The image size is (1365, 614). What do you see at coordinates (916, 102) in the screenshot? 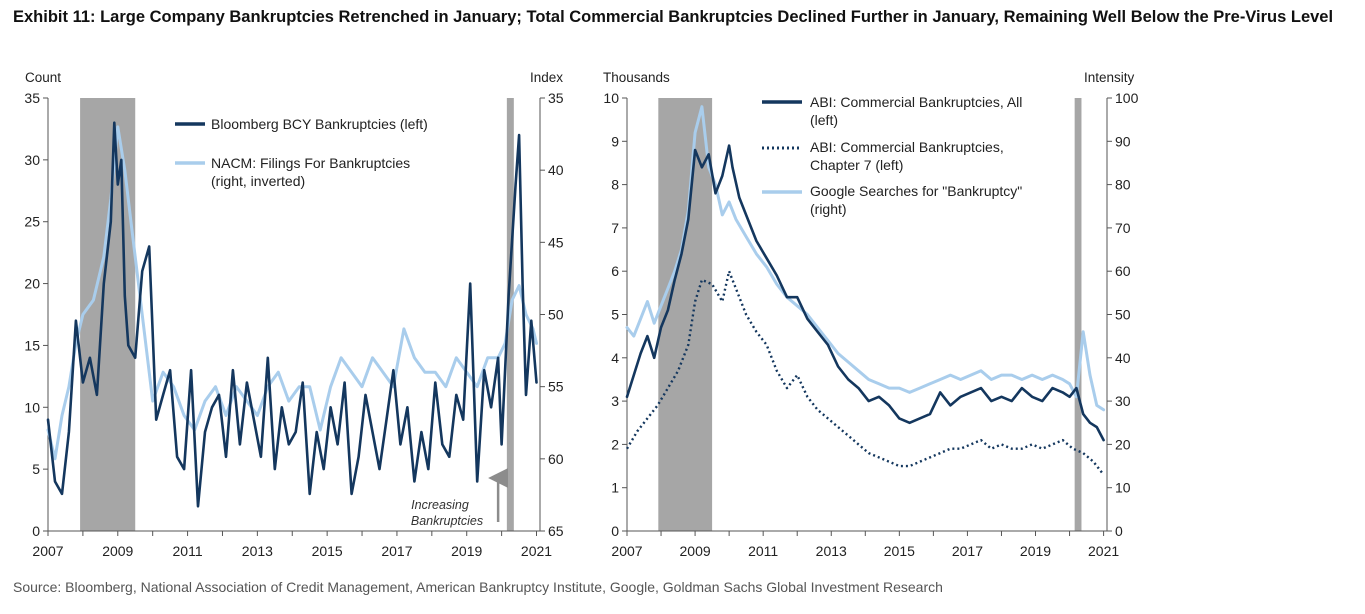
I see `legend-label-abi-all-line1: ABI: Commercial Bankruptcies, All` at bounding box center [916, 102].